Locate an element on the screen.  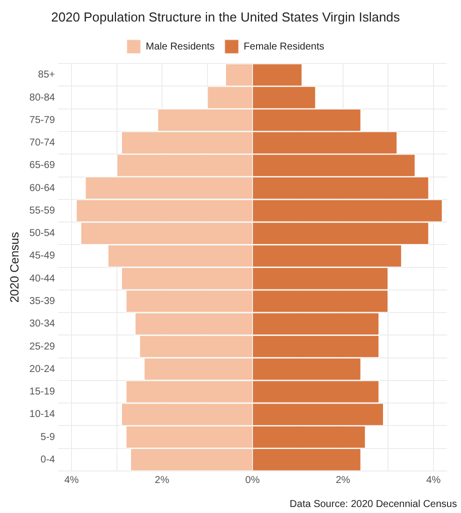
chart-title: 2020 Population Structure in the United States Virgin Islands is located at coordinates (225, 16).